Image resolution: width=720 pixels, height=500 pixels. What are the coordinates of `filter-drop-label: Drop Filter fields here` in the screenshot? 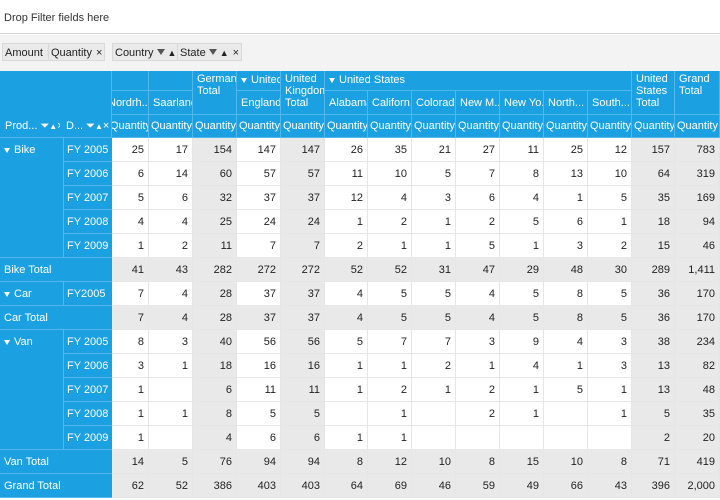 It's located at (57, 18).